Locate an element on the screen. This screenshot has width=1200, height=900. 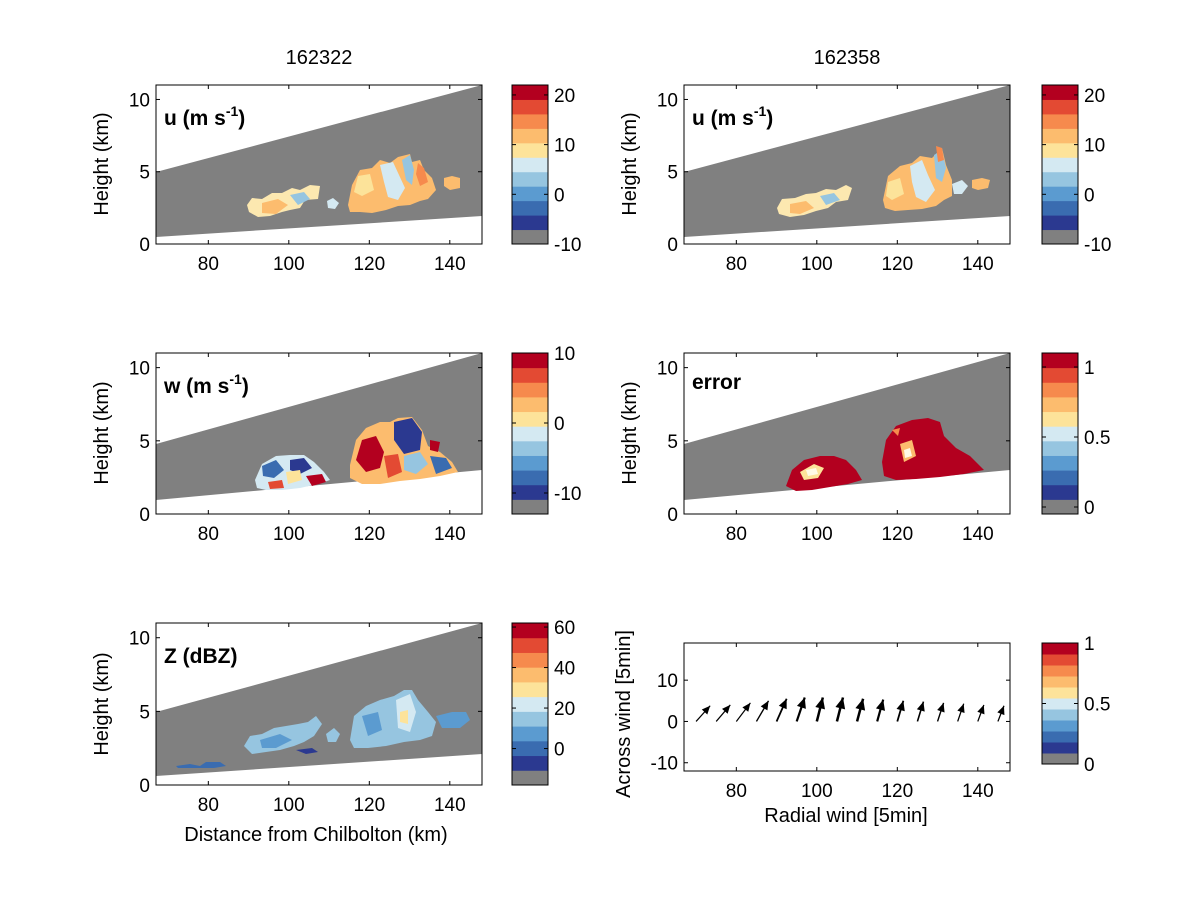
echo-fringe is located at coordinates (307, 751).